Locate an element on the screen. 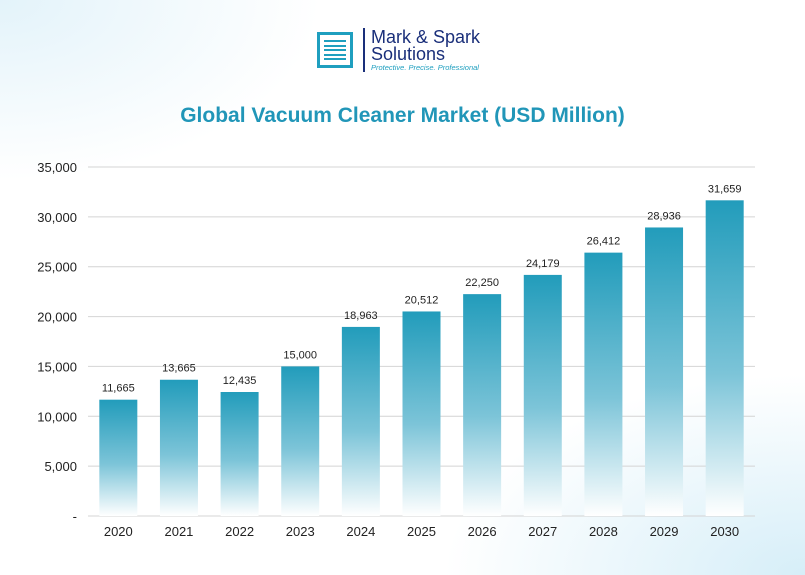 The image size is (805, 575). y-tick-label: 30,000 is located at coordinates (57, 217).